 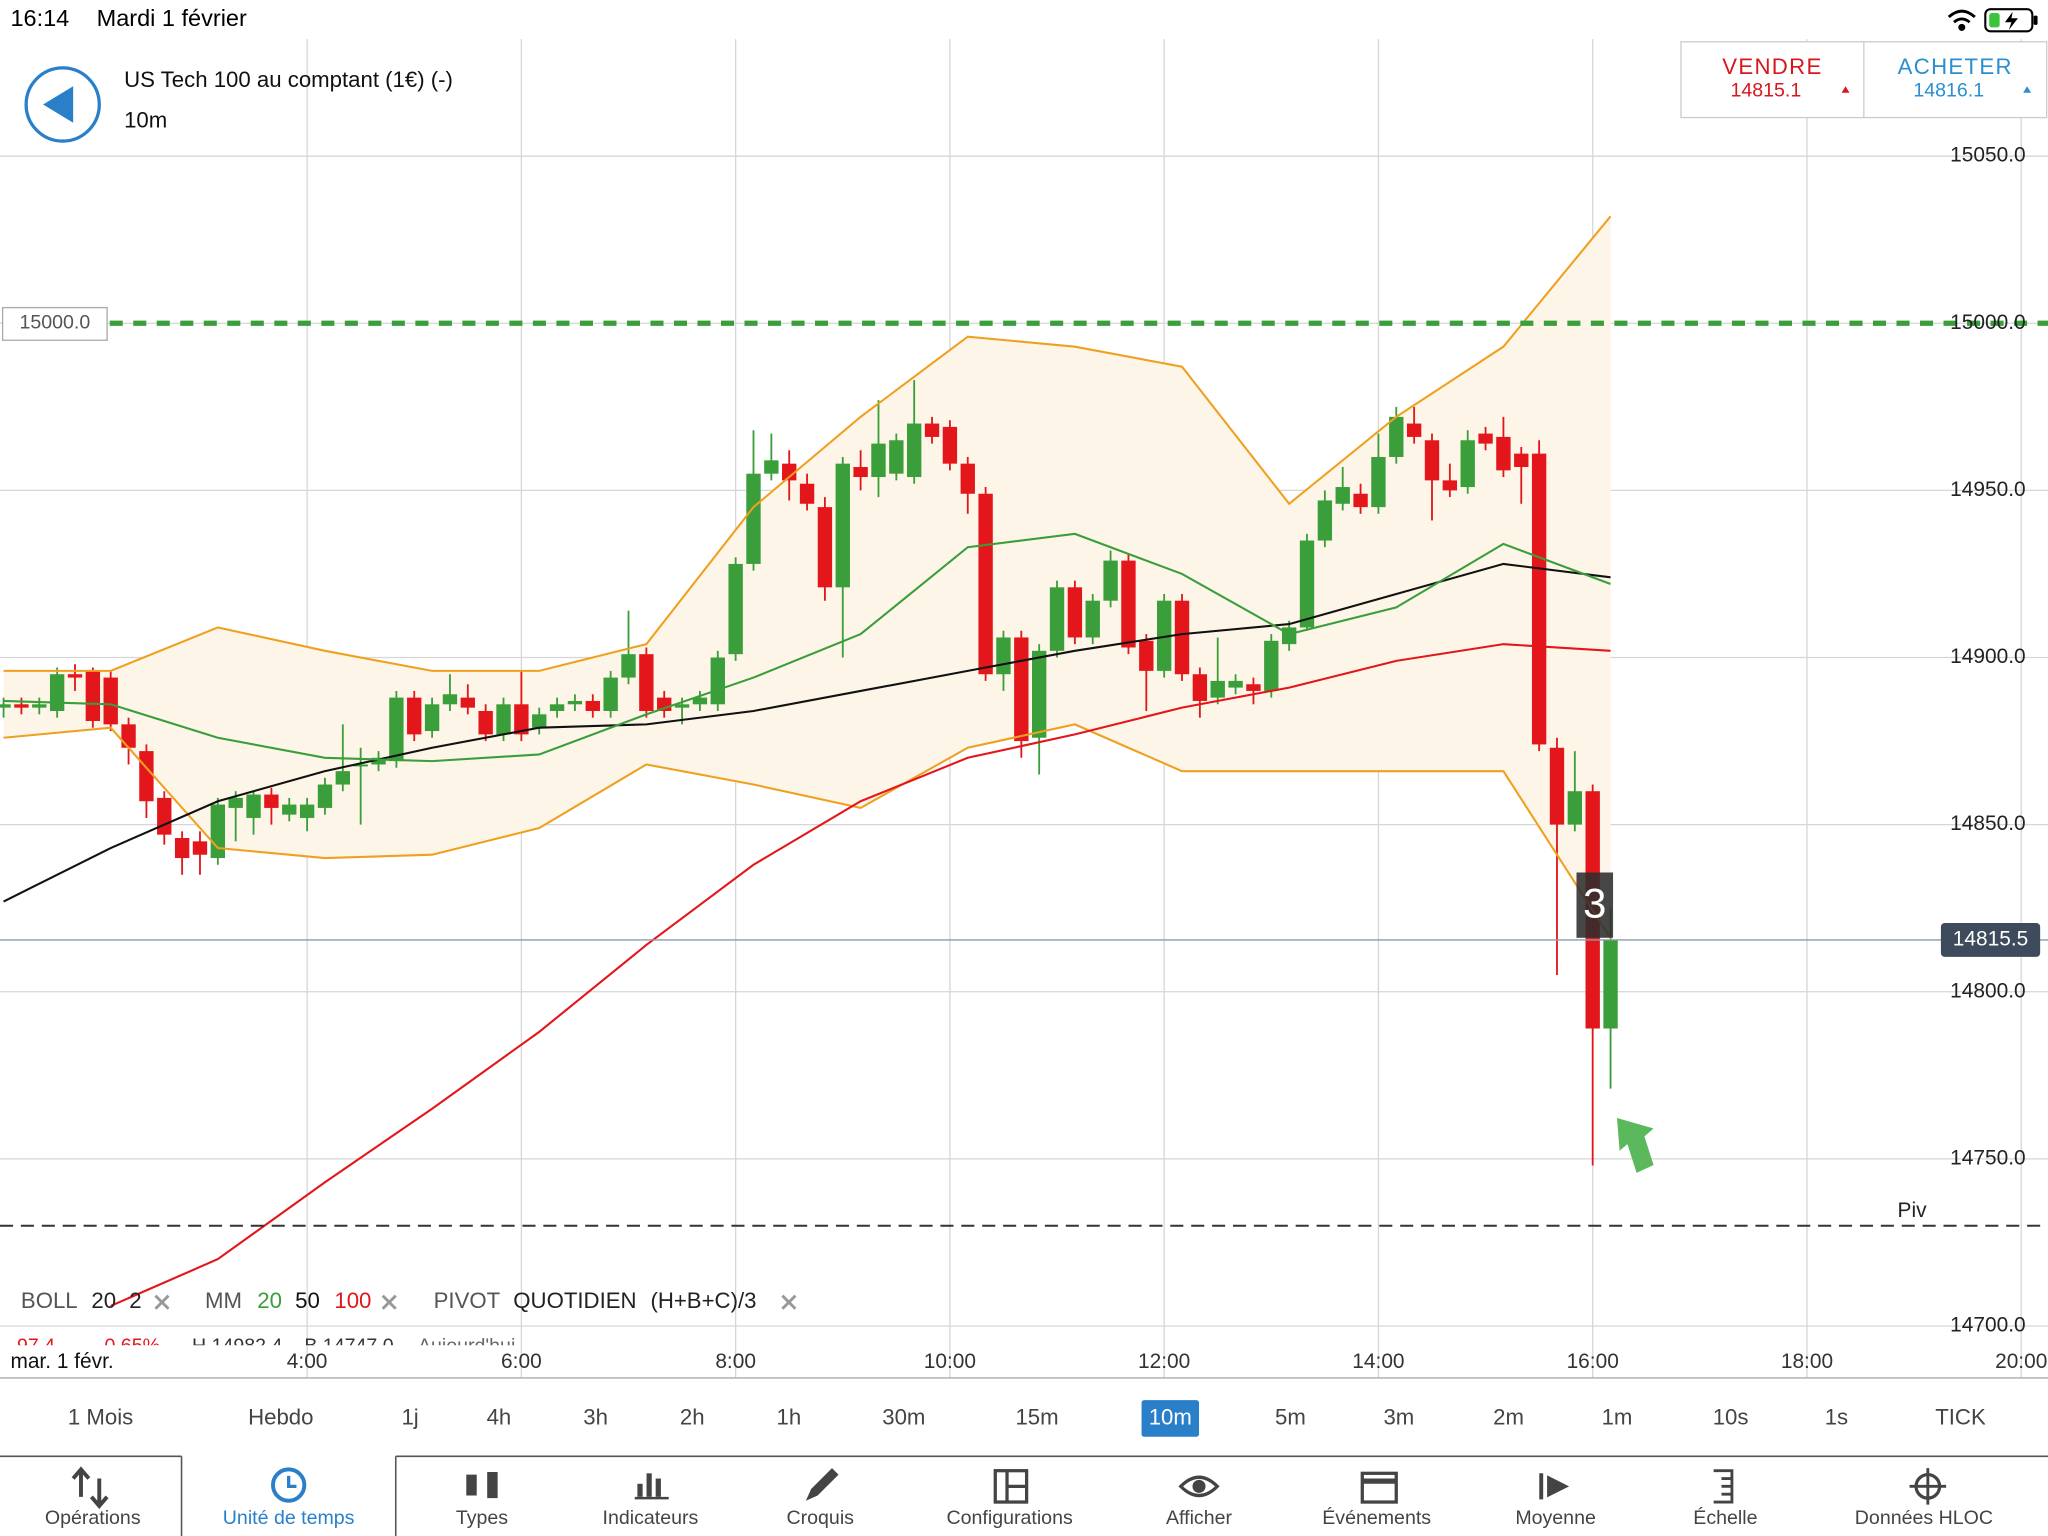 I want to click on x-tick-label: 12:00, so click(x=1164, y=1361).